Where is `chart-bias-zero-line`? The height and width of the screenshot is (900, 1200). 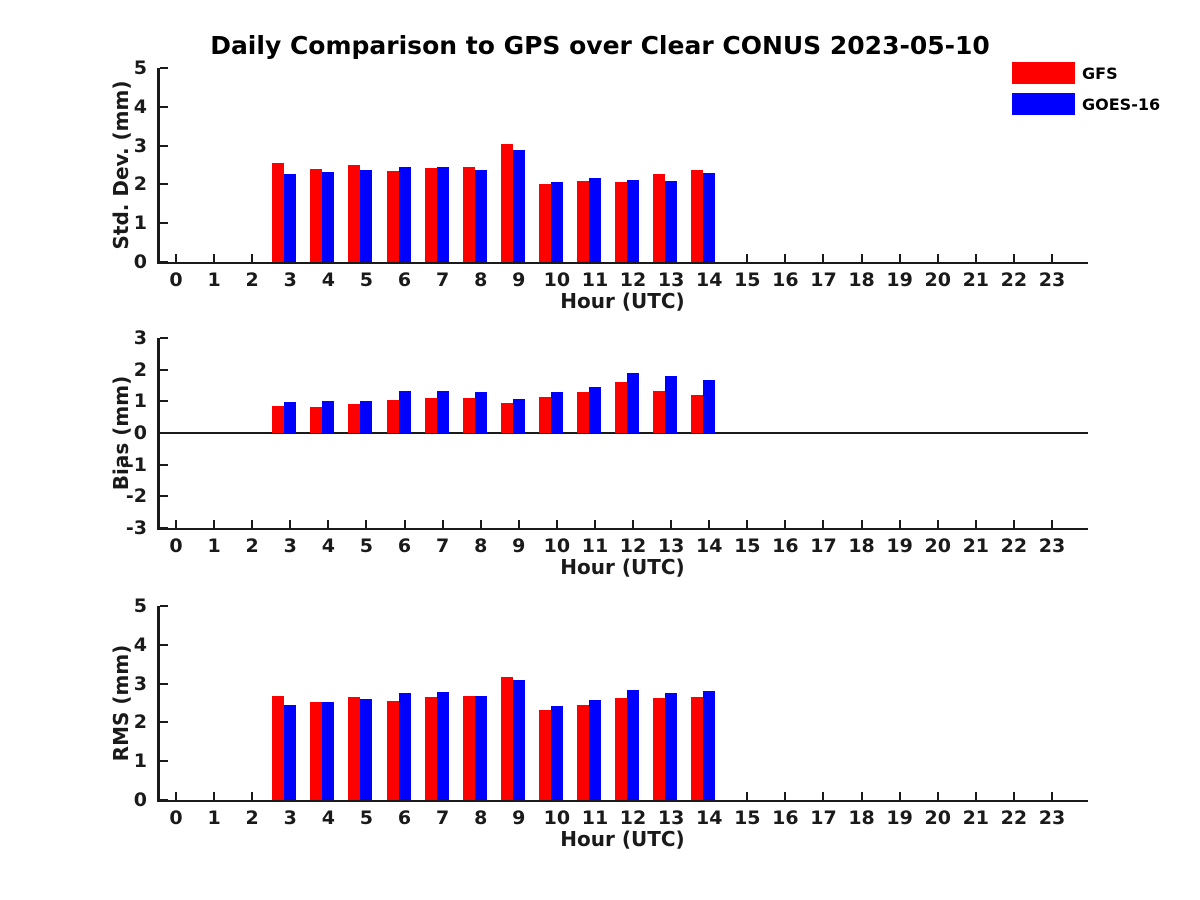 chart-bias-zero-line is located at coordinates (622, 432).